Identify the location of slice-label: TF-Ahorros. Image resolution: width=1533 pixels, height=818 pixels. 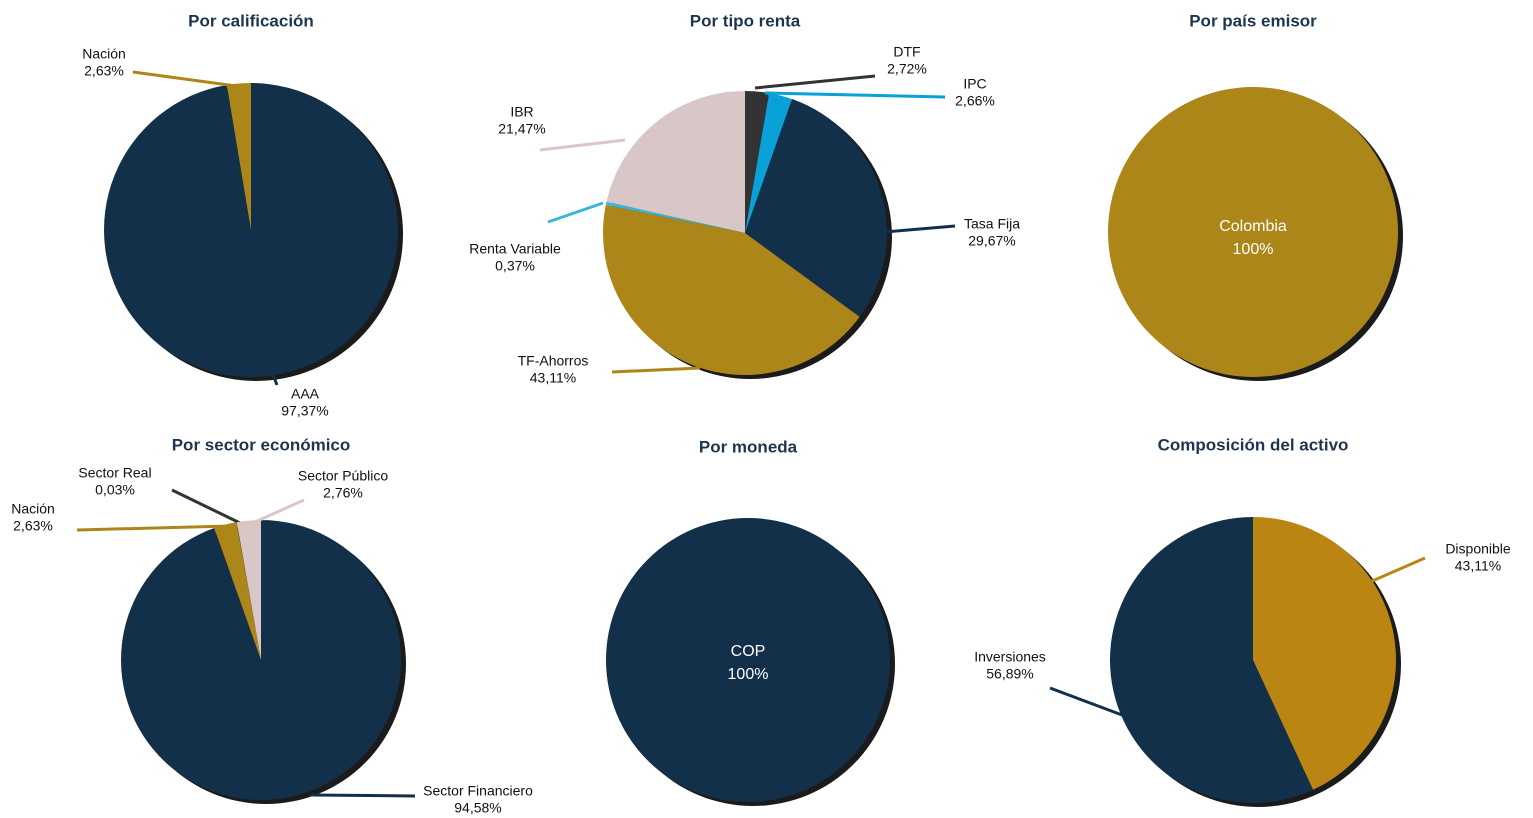
(553, 361).